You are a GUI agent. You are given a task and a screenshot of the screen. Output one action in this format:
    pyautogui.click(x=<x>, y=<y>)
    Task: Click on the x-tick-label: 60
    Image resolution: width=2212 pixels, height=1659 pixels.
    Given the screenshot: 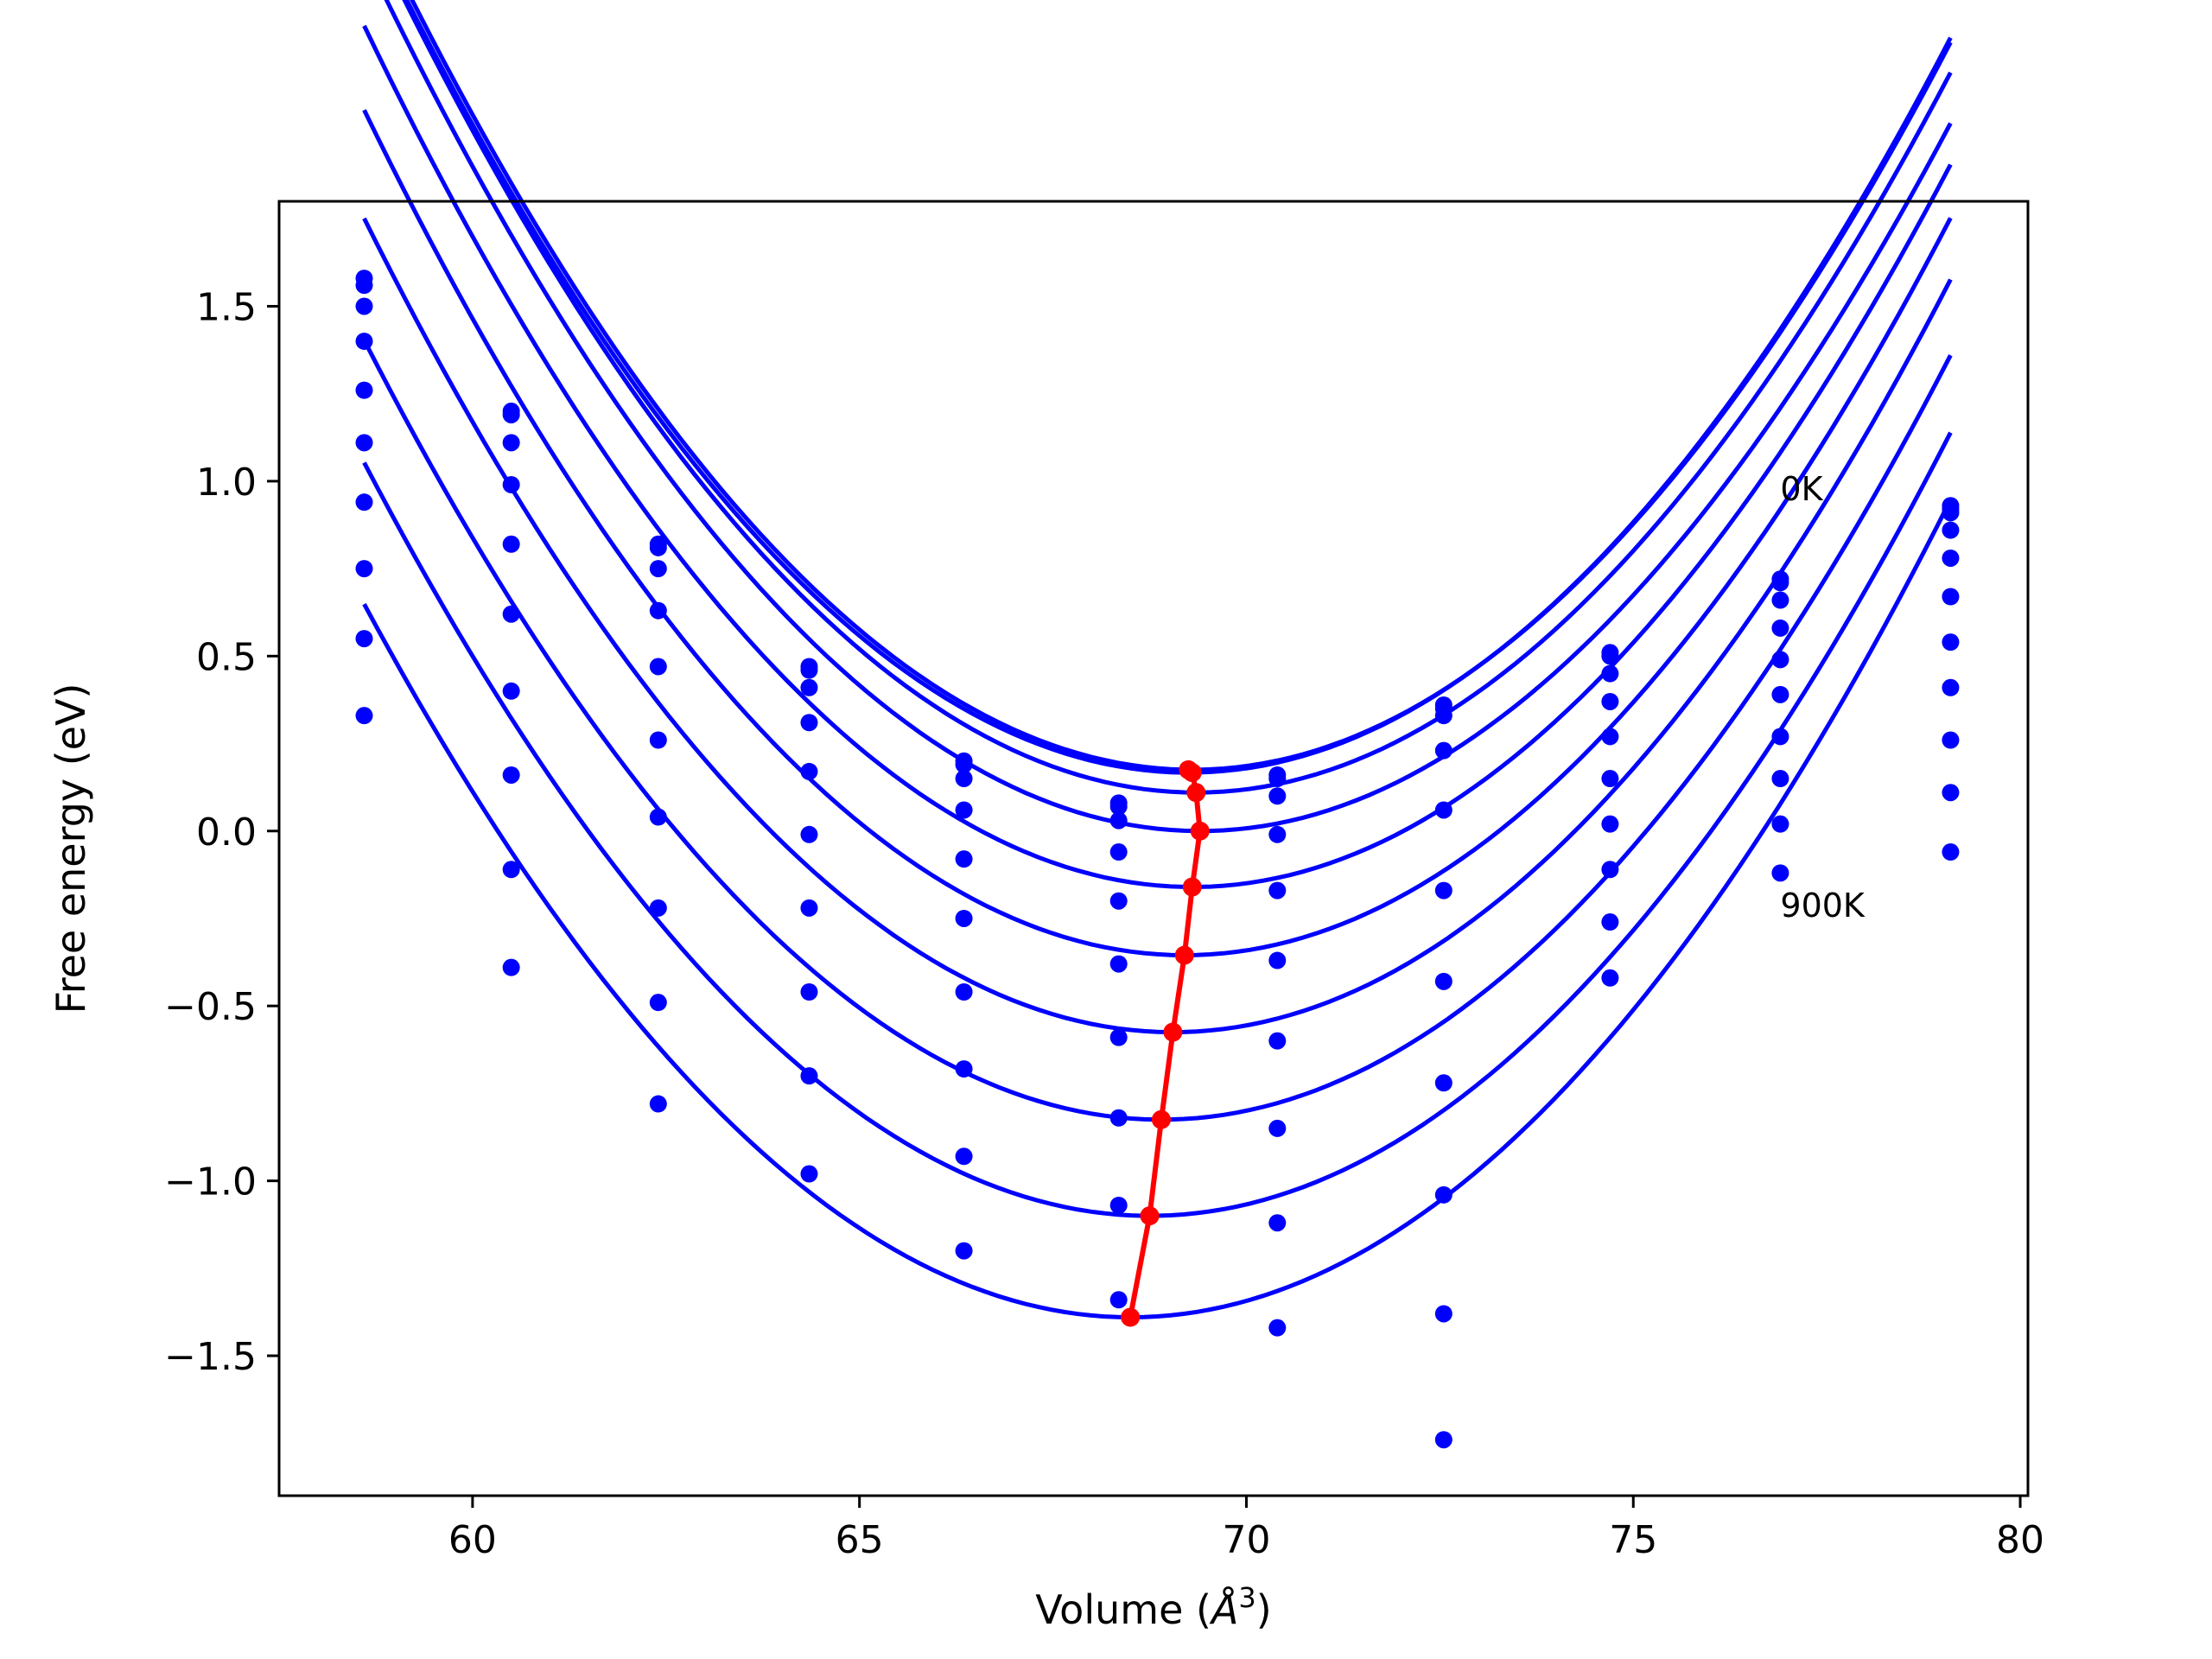 What is the action you would take?
    pyautogui.click(x=473, y=1540)
    